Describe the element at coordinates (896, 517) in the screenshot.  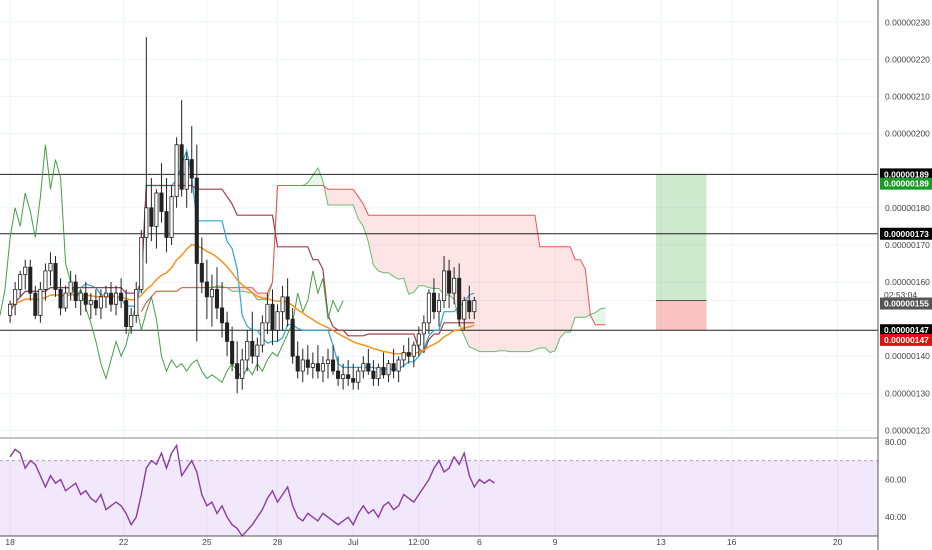
I see `rsi-tick-label: 40.00` at that location.